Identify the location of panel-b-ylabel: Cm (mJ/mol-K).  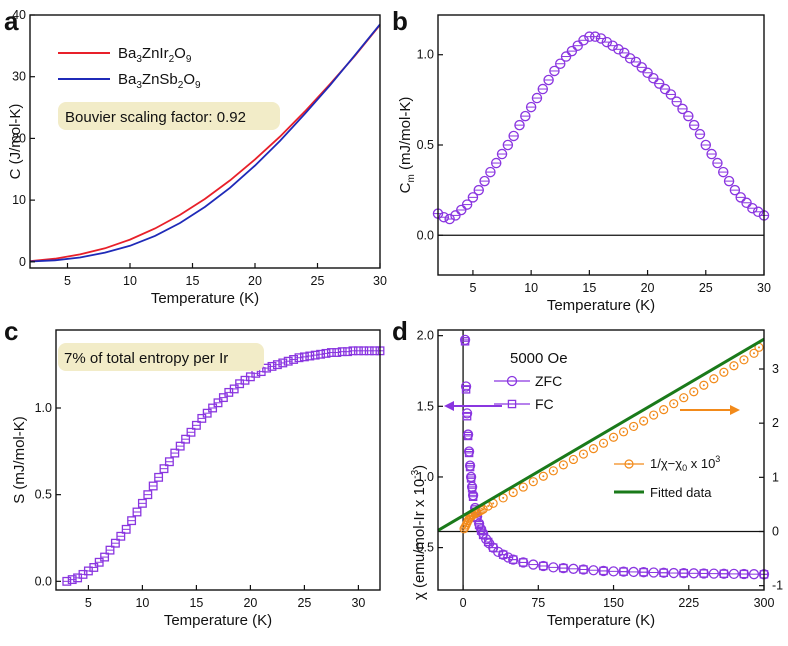
(407, 145).